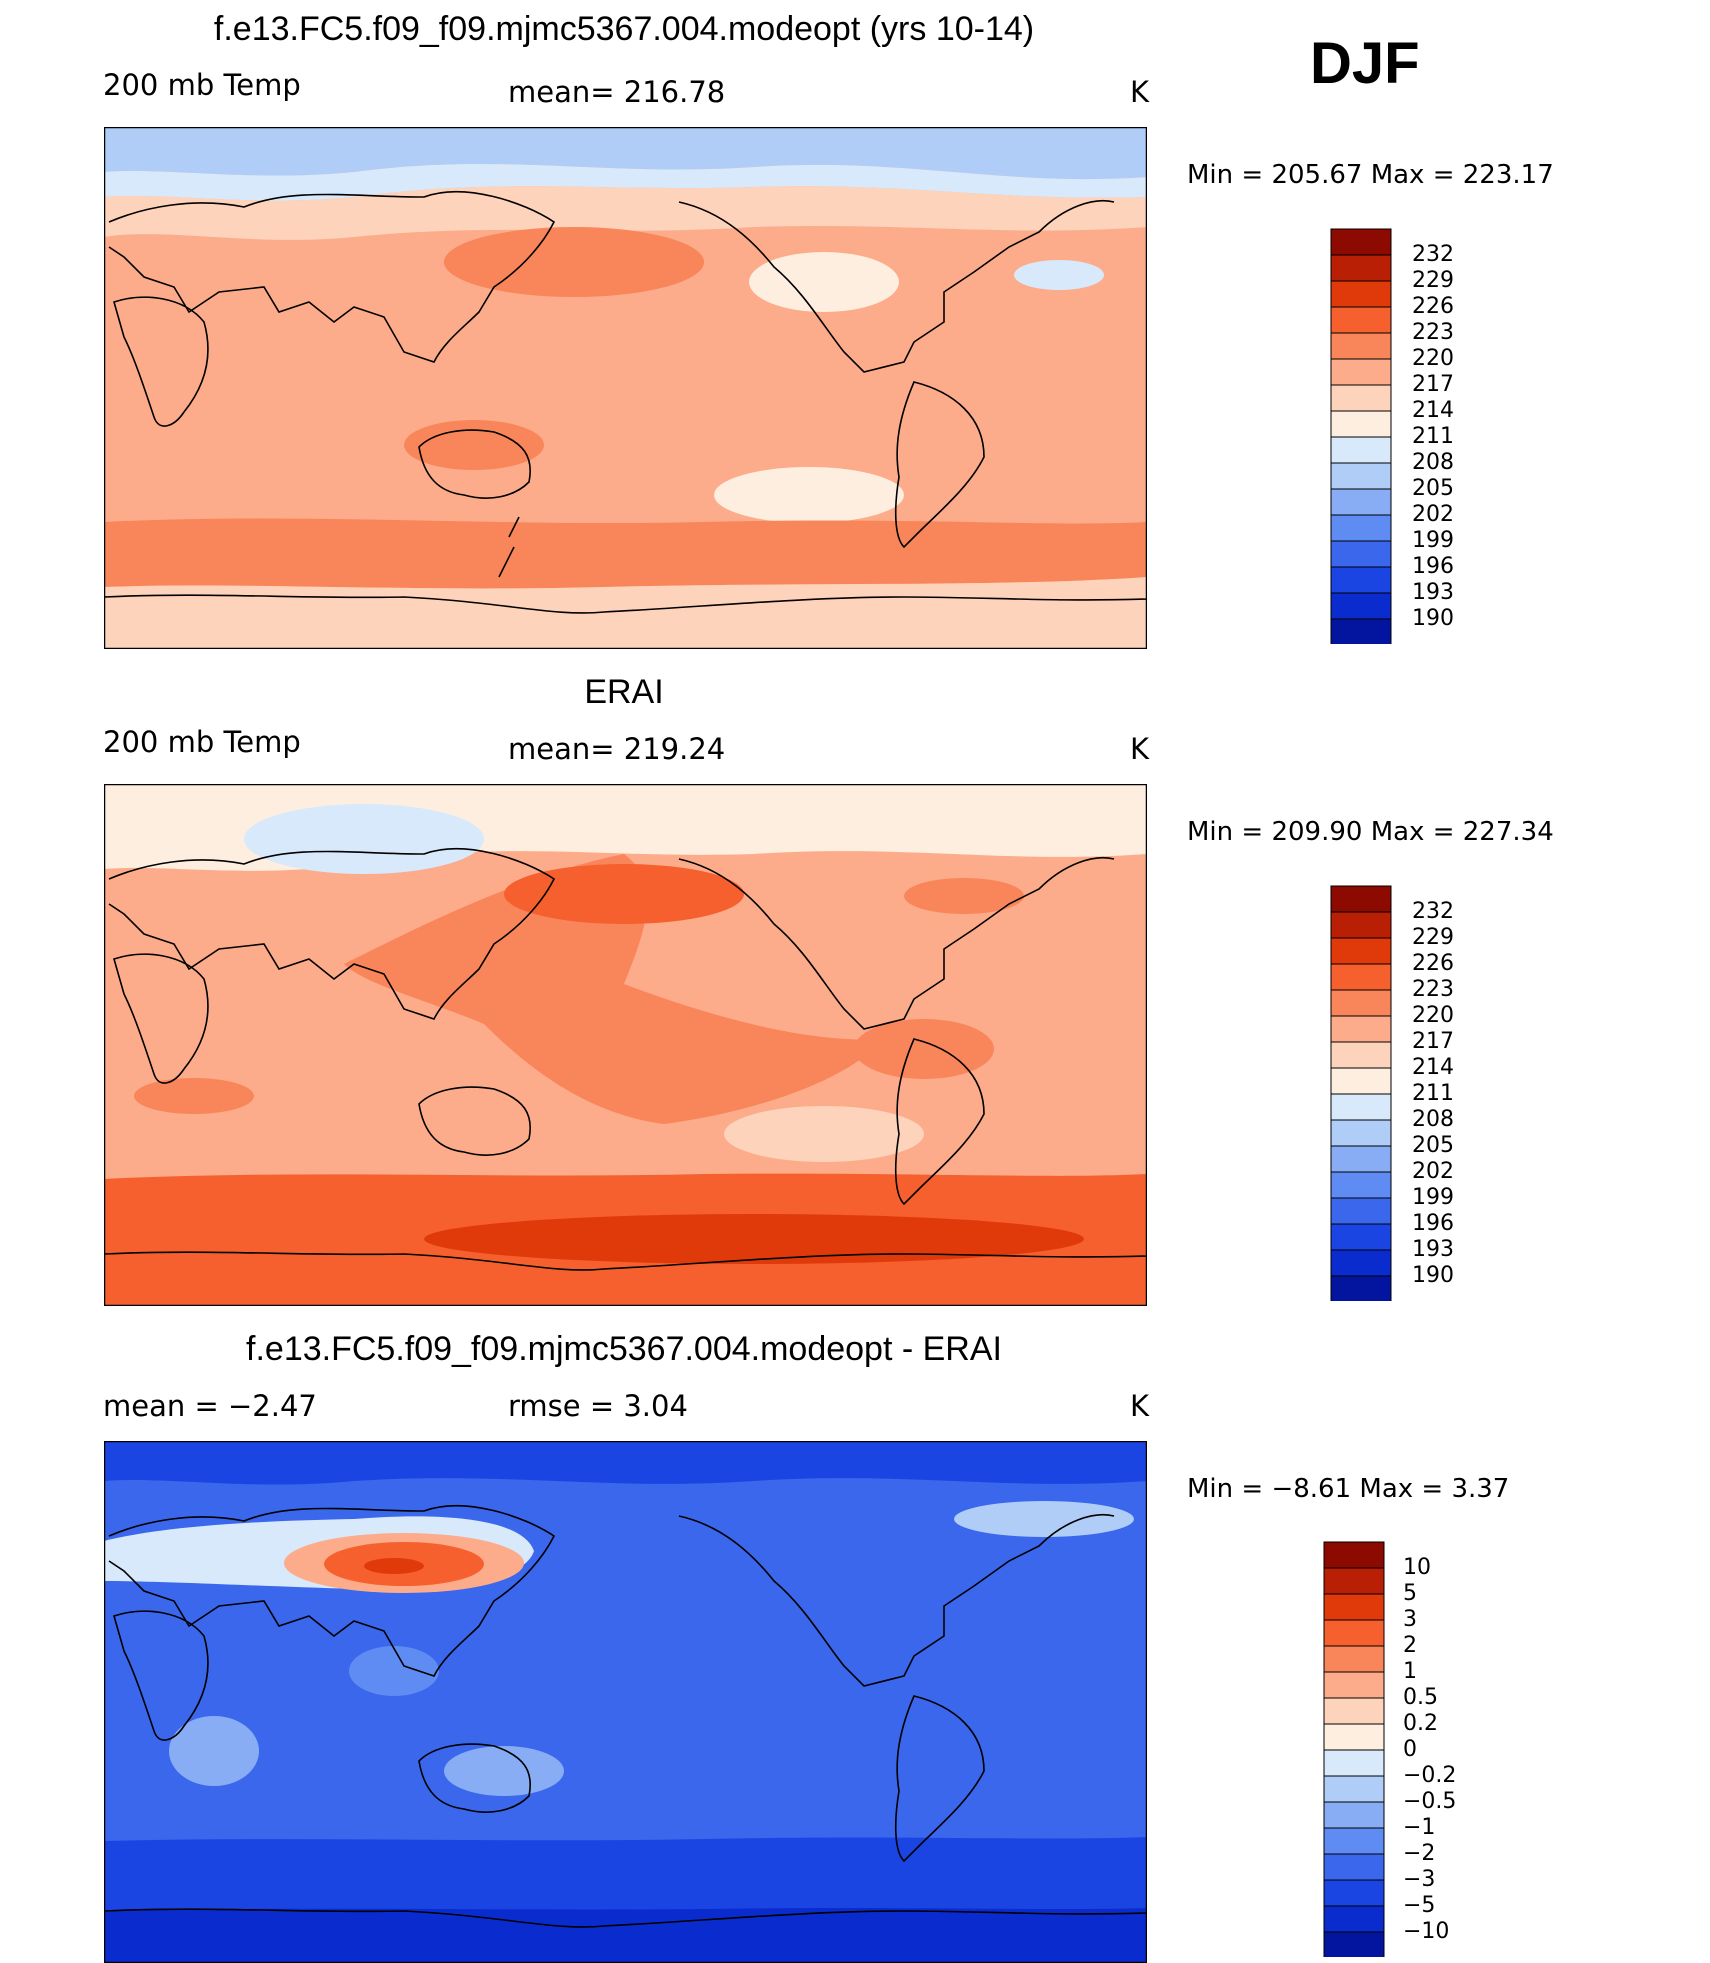 The width and height of the screenshot is (1710, 1963). Describe the element at coordinates (625, 153) in the screenshot. I see `contour-north-cold` at that location.